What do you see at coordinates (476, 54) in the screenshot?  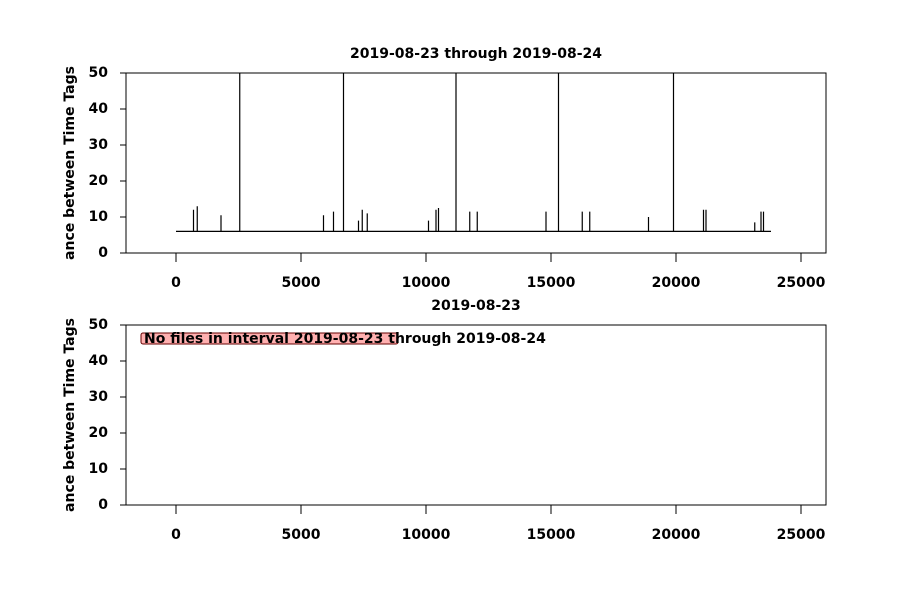 I see `chart-title: 2019-08-23 through 2019-08-24` at bounding box center [476, 54].